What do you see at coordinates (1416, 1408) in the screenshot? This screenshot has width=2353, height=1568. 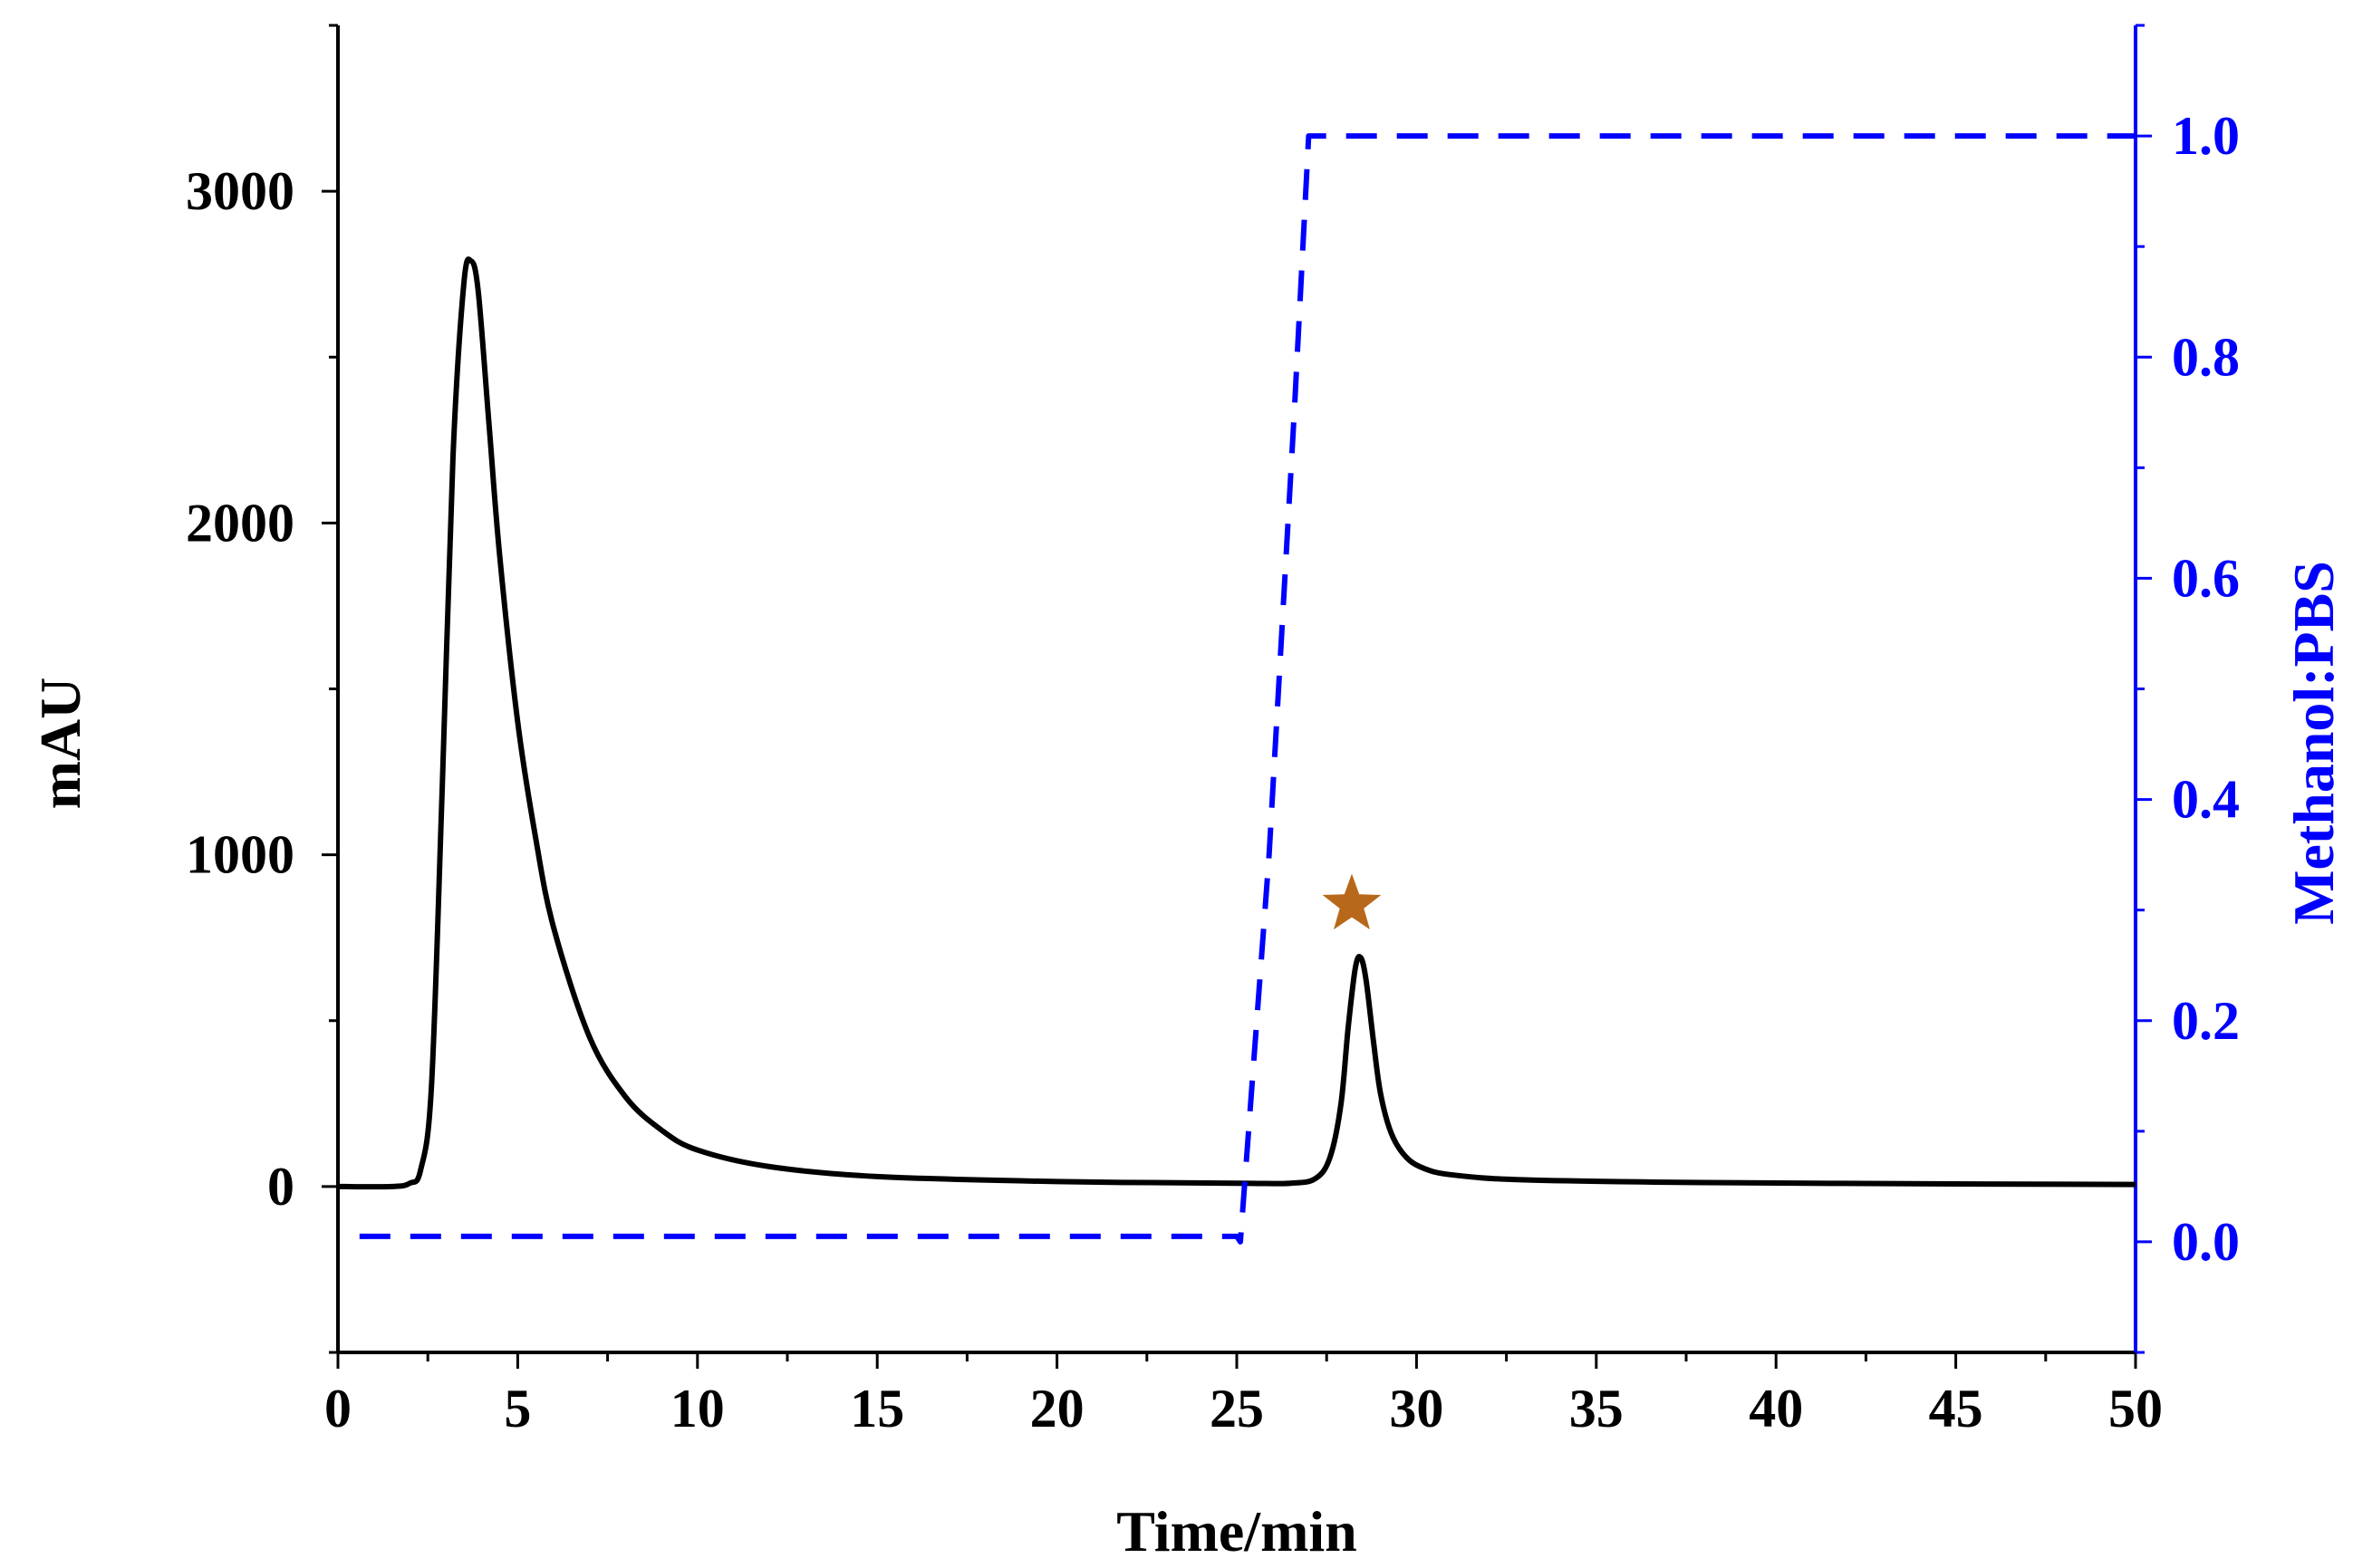 I see `x-tick-label: 30` at bounding box center [1416, 1408].